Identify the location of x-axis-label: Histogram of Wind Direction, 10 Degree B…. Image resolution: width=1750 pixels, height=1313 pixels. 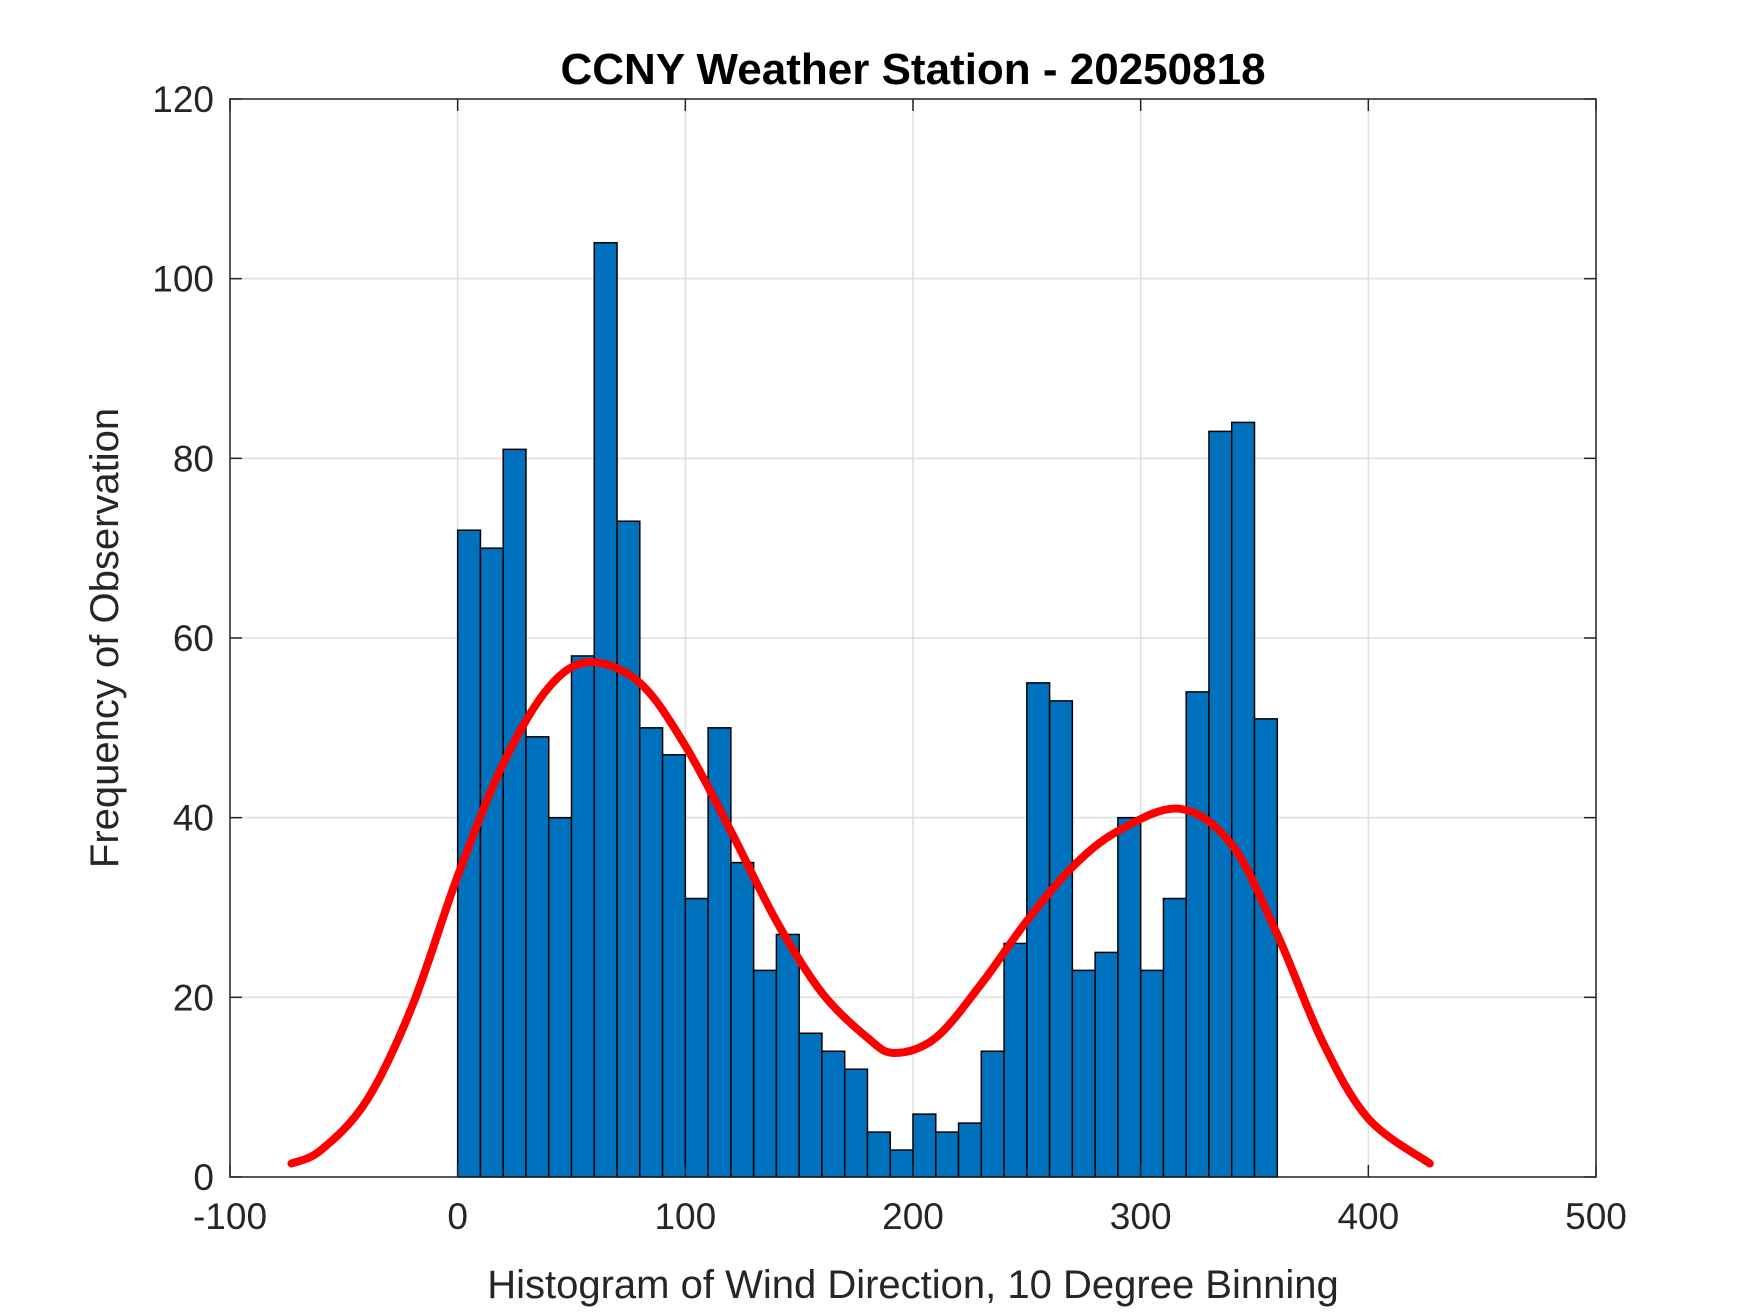
(913, 1285).